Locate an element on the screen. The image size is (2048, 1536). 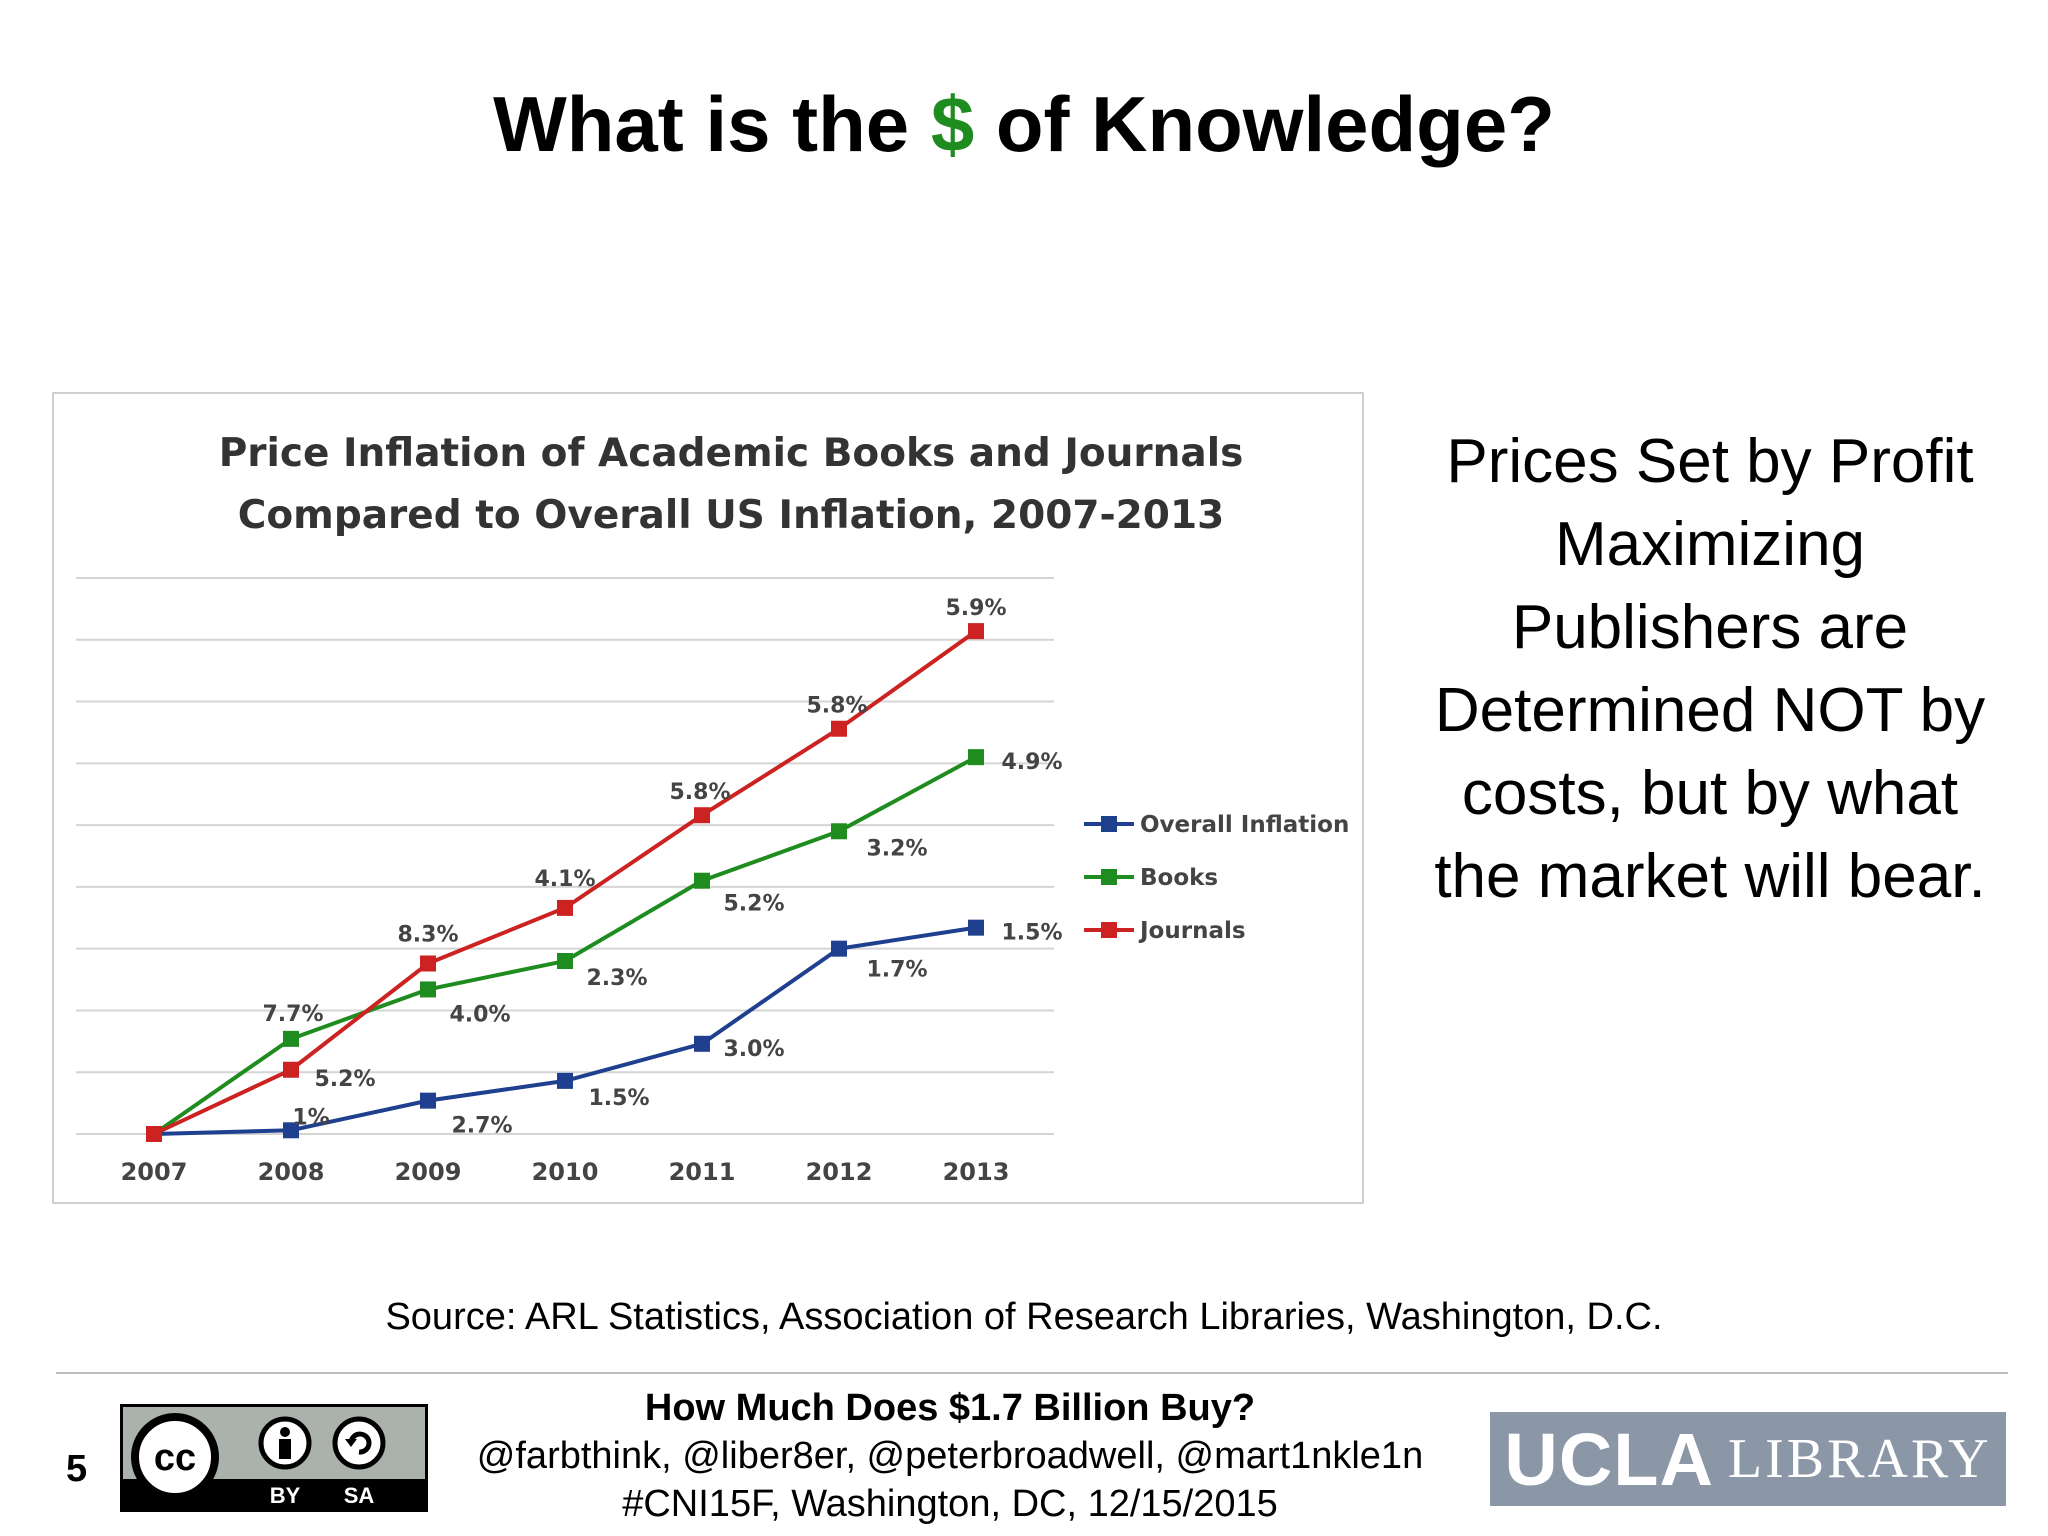
cc-icon-text: cc is located at coordinates (175, 1458).